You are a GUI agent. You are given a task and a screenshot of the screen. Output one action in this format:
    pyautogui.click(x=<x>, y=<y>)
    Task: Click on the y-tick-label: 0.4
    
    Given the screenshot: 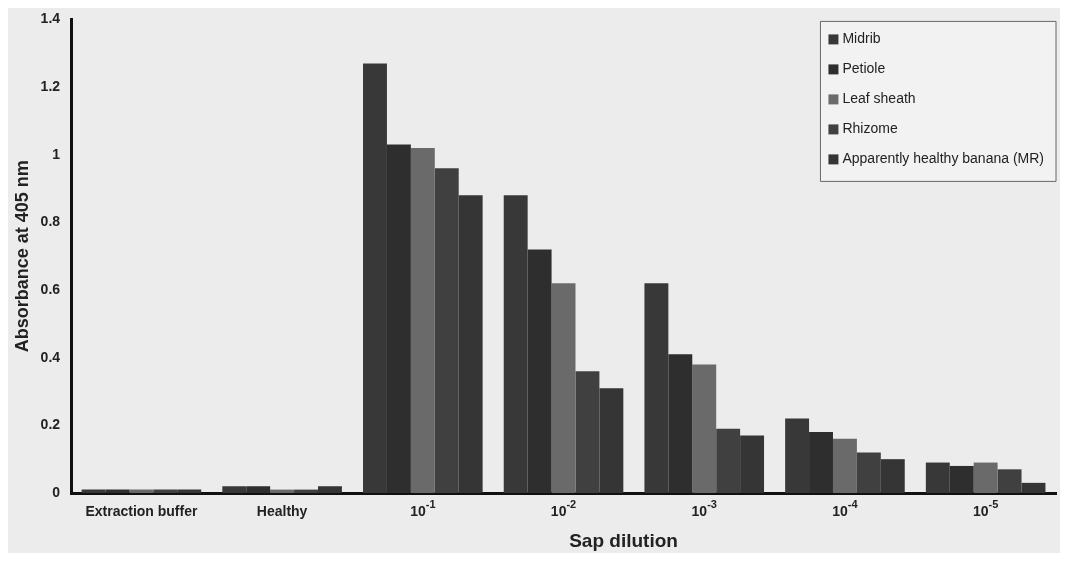 What is the action you would take?
    pyautogui.click(x=50, y=356)
    